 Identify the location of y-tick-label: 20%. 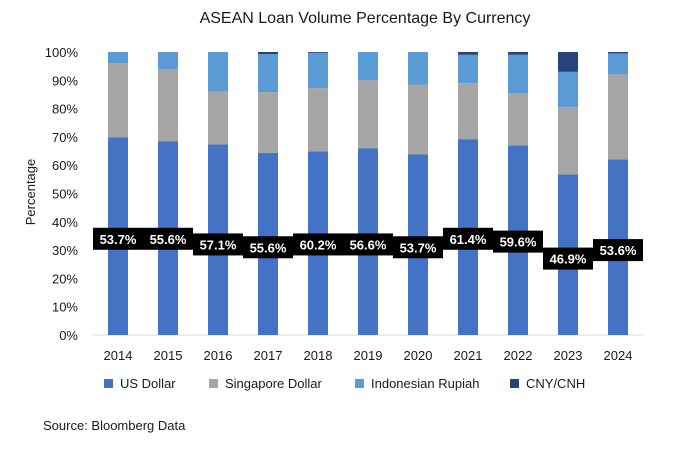
(65, 278).